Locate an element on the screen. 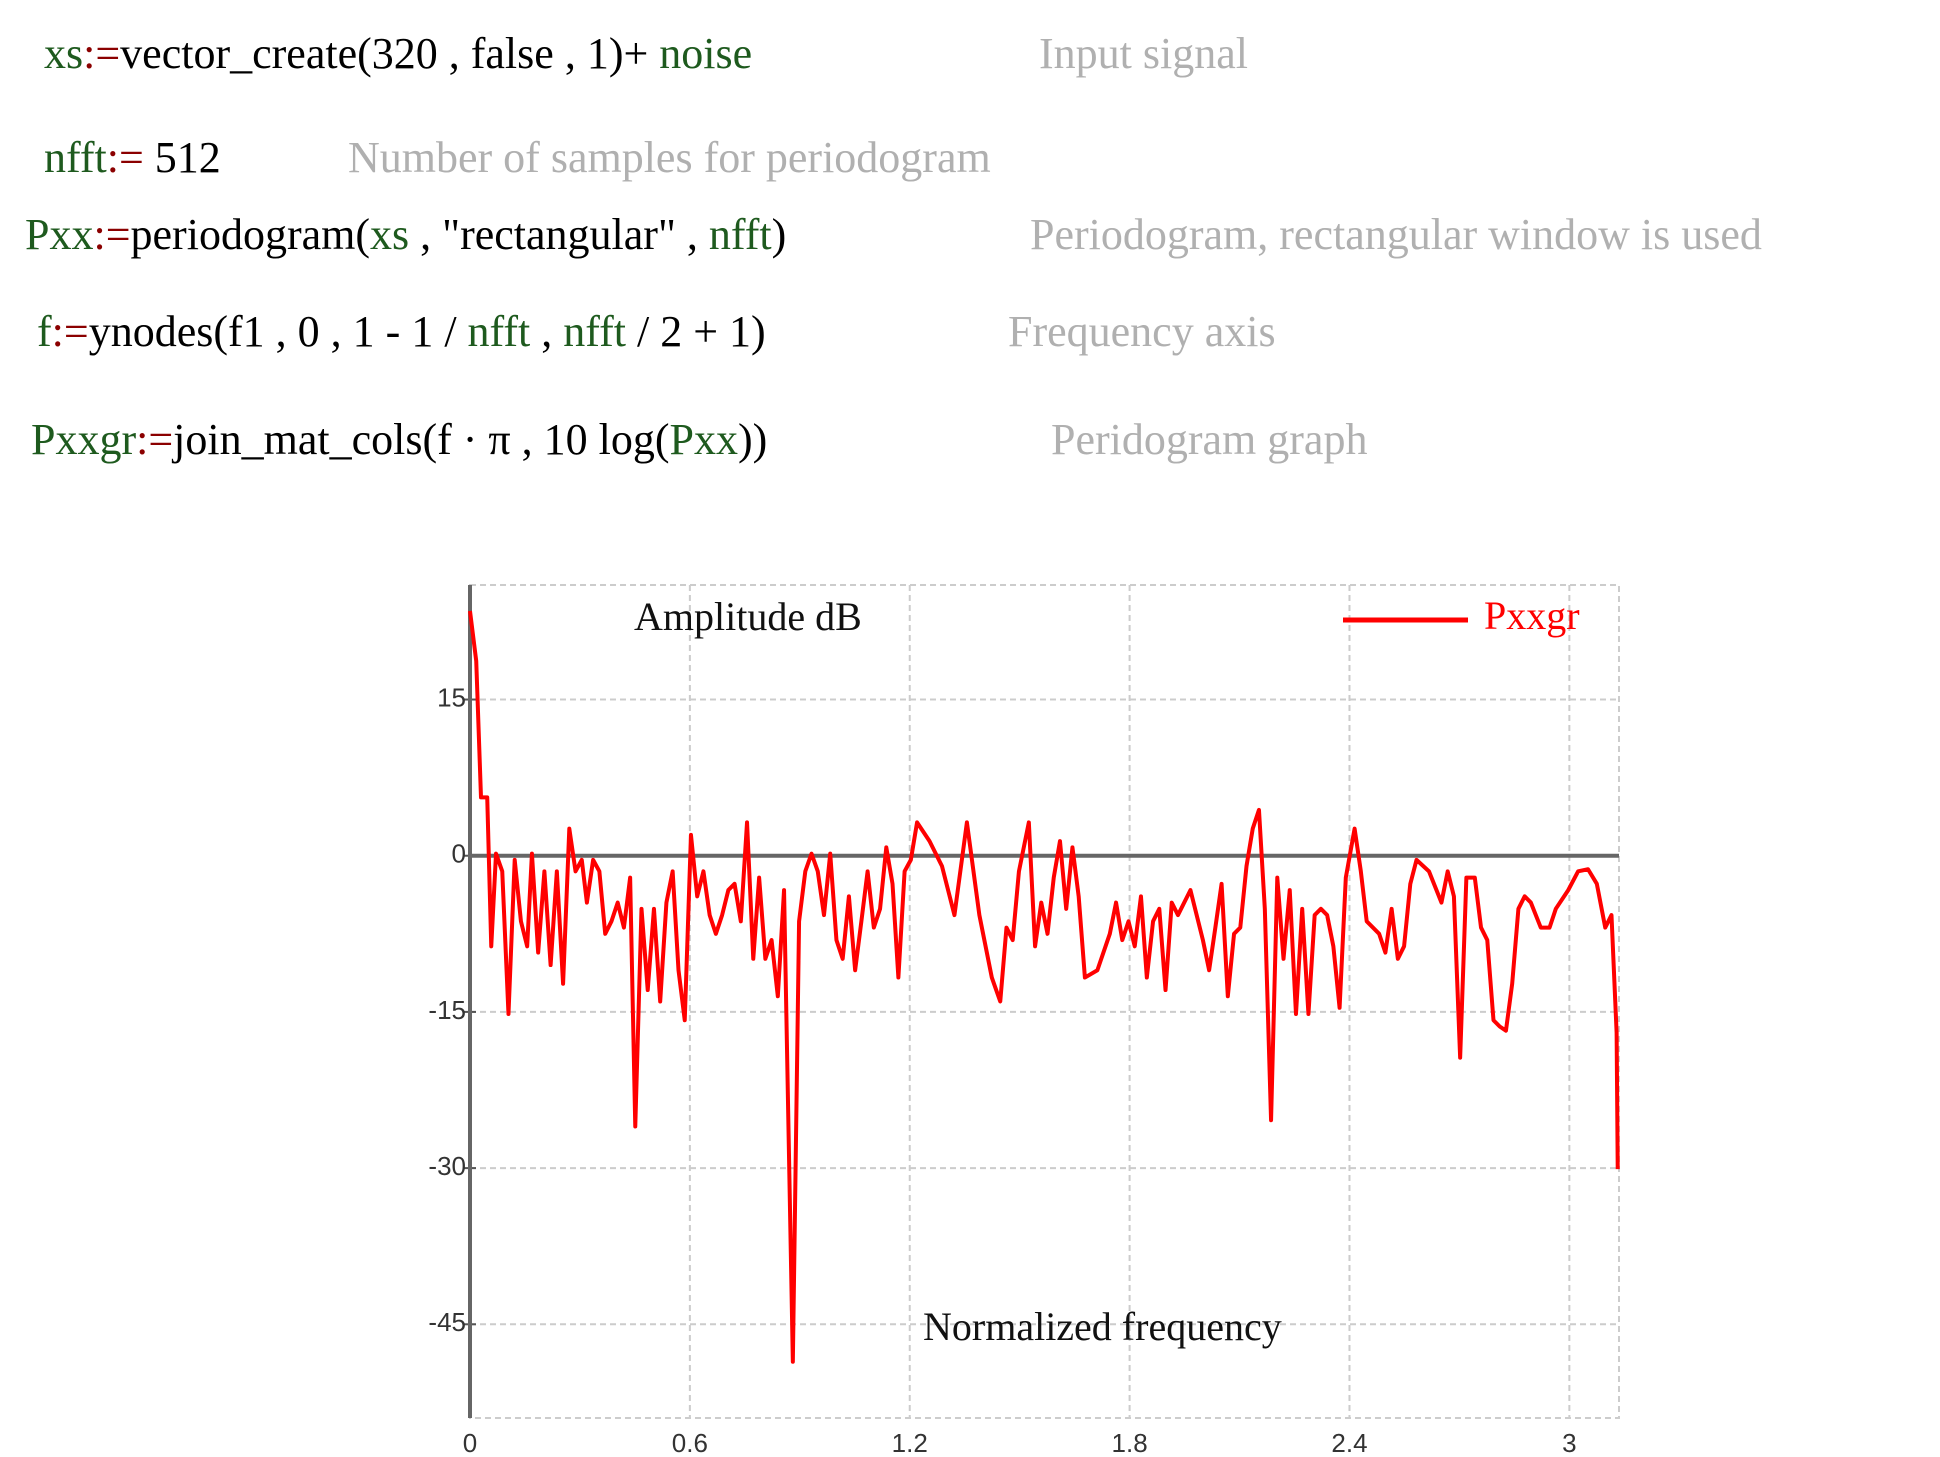 The image size is (1940, 1457). expression-token: , "rectangular" , is located at coordinates (559, 234).